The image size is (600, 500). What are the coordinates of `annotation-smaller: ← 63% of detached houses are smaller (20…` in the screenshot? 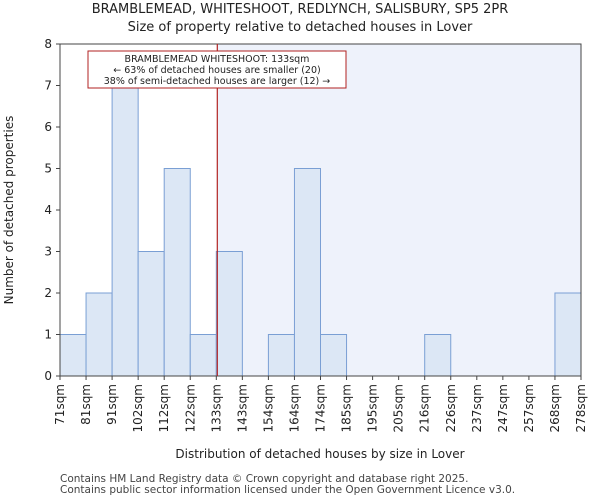 It's located at (216, 70).